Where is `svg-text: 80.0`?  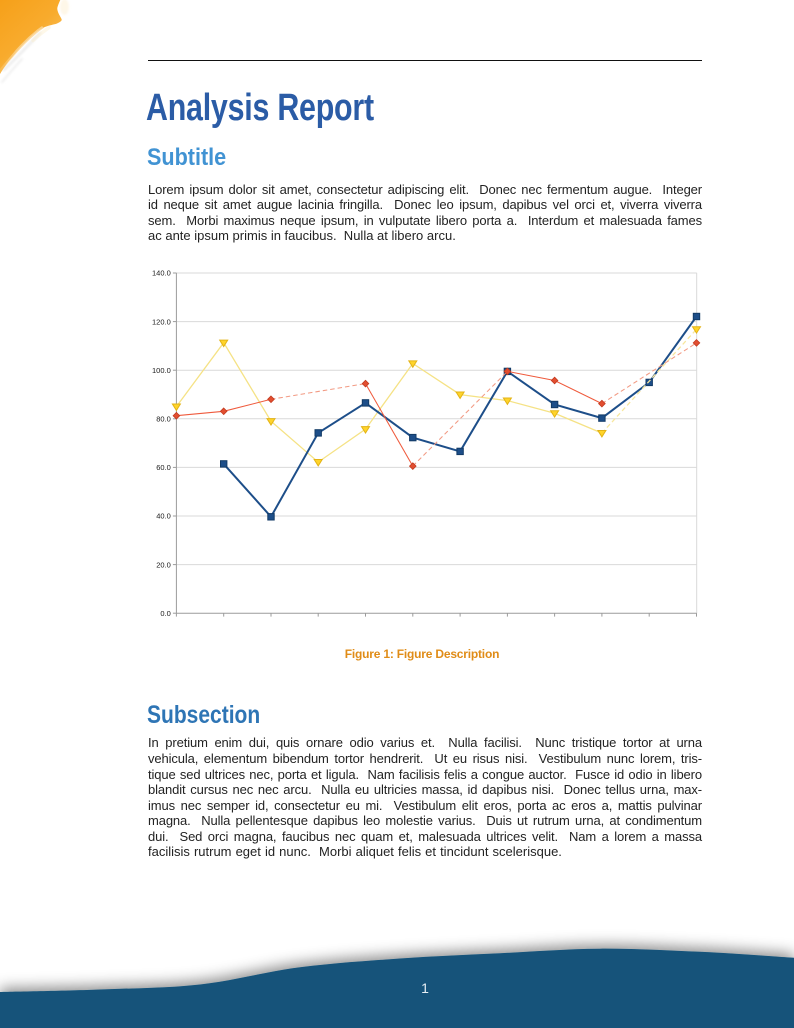 svg-text: 80.0 is located at coordinates (163, 419).